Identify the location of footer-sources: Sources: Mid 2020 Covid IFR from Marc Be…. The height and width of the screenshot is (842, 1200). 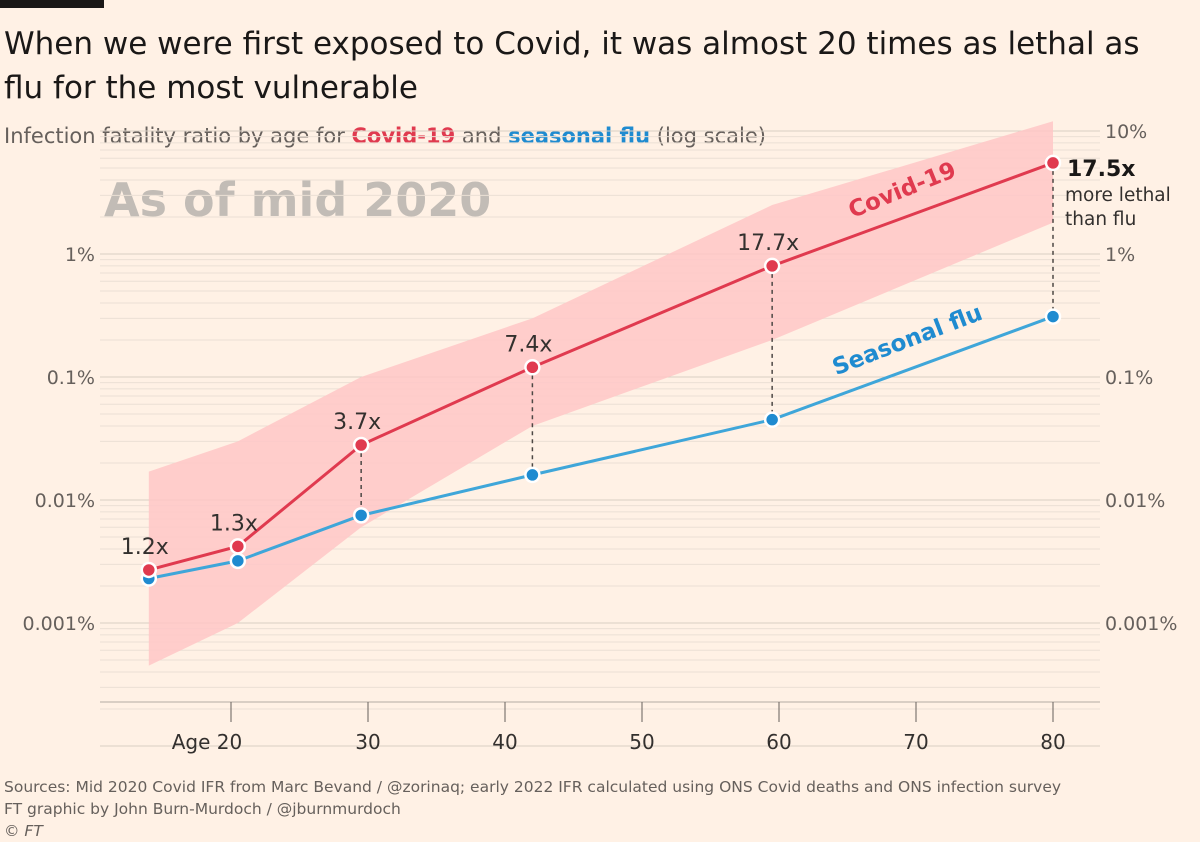
(533, 787).